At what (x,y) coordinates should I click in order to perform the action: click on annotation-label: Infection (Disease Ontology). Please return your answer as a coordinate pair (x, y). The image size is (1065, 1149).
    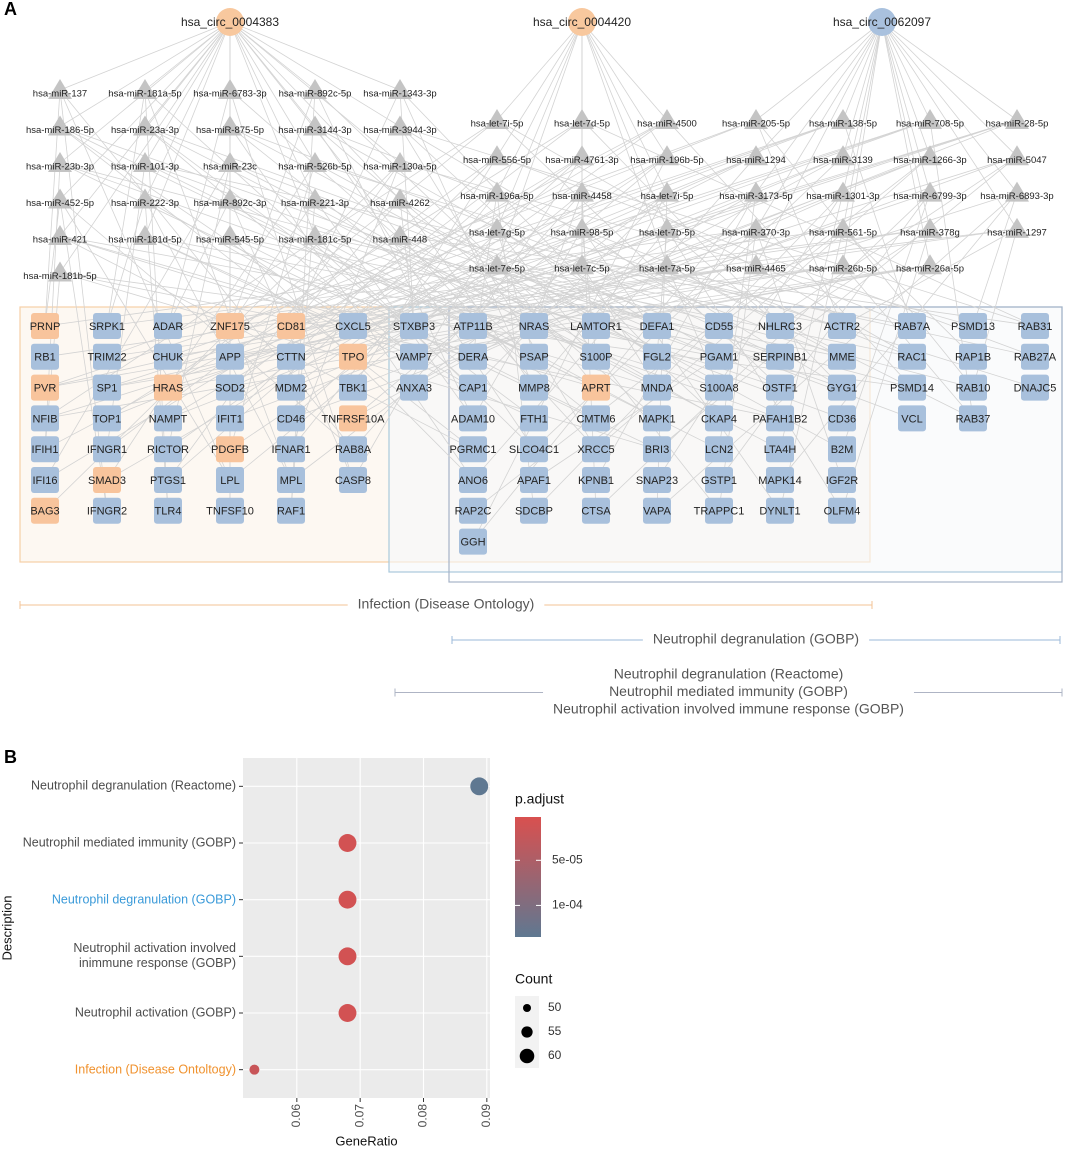
    Looking at the image, I should click on (446, 604).